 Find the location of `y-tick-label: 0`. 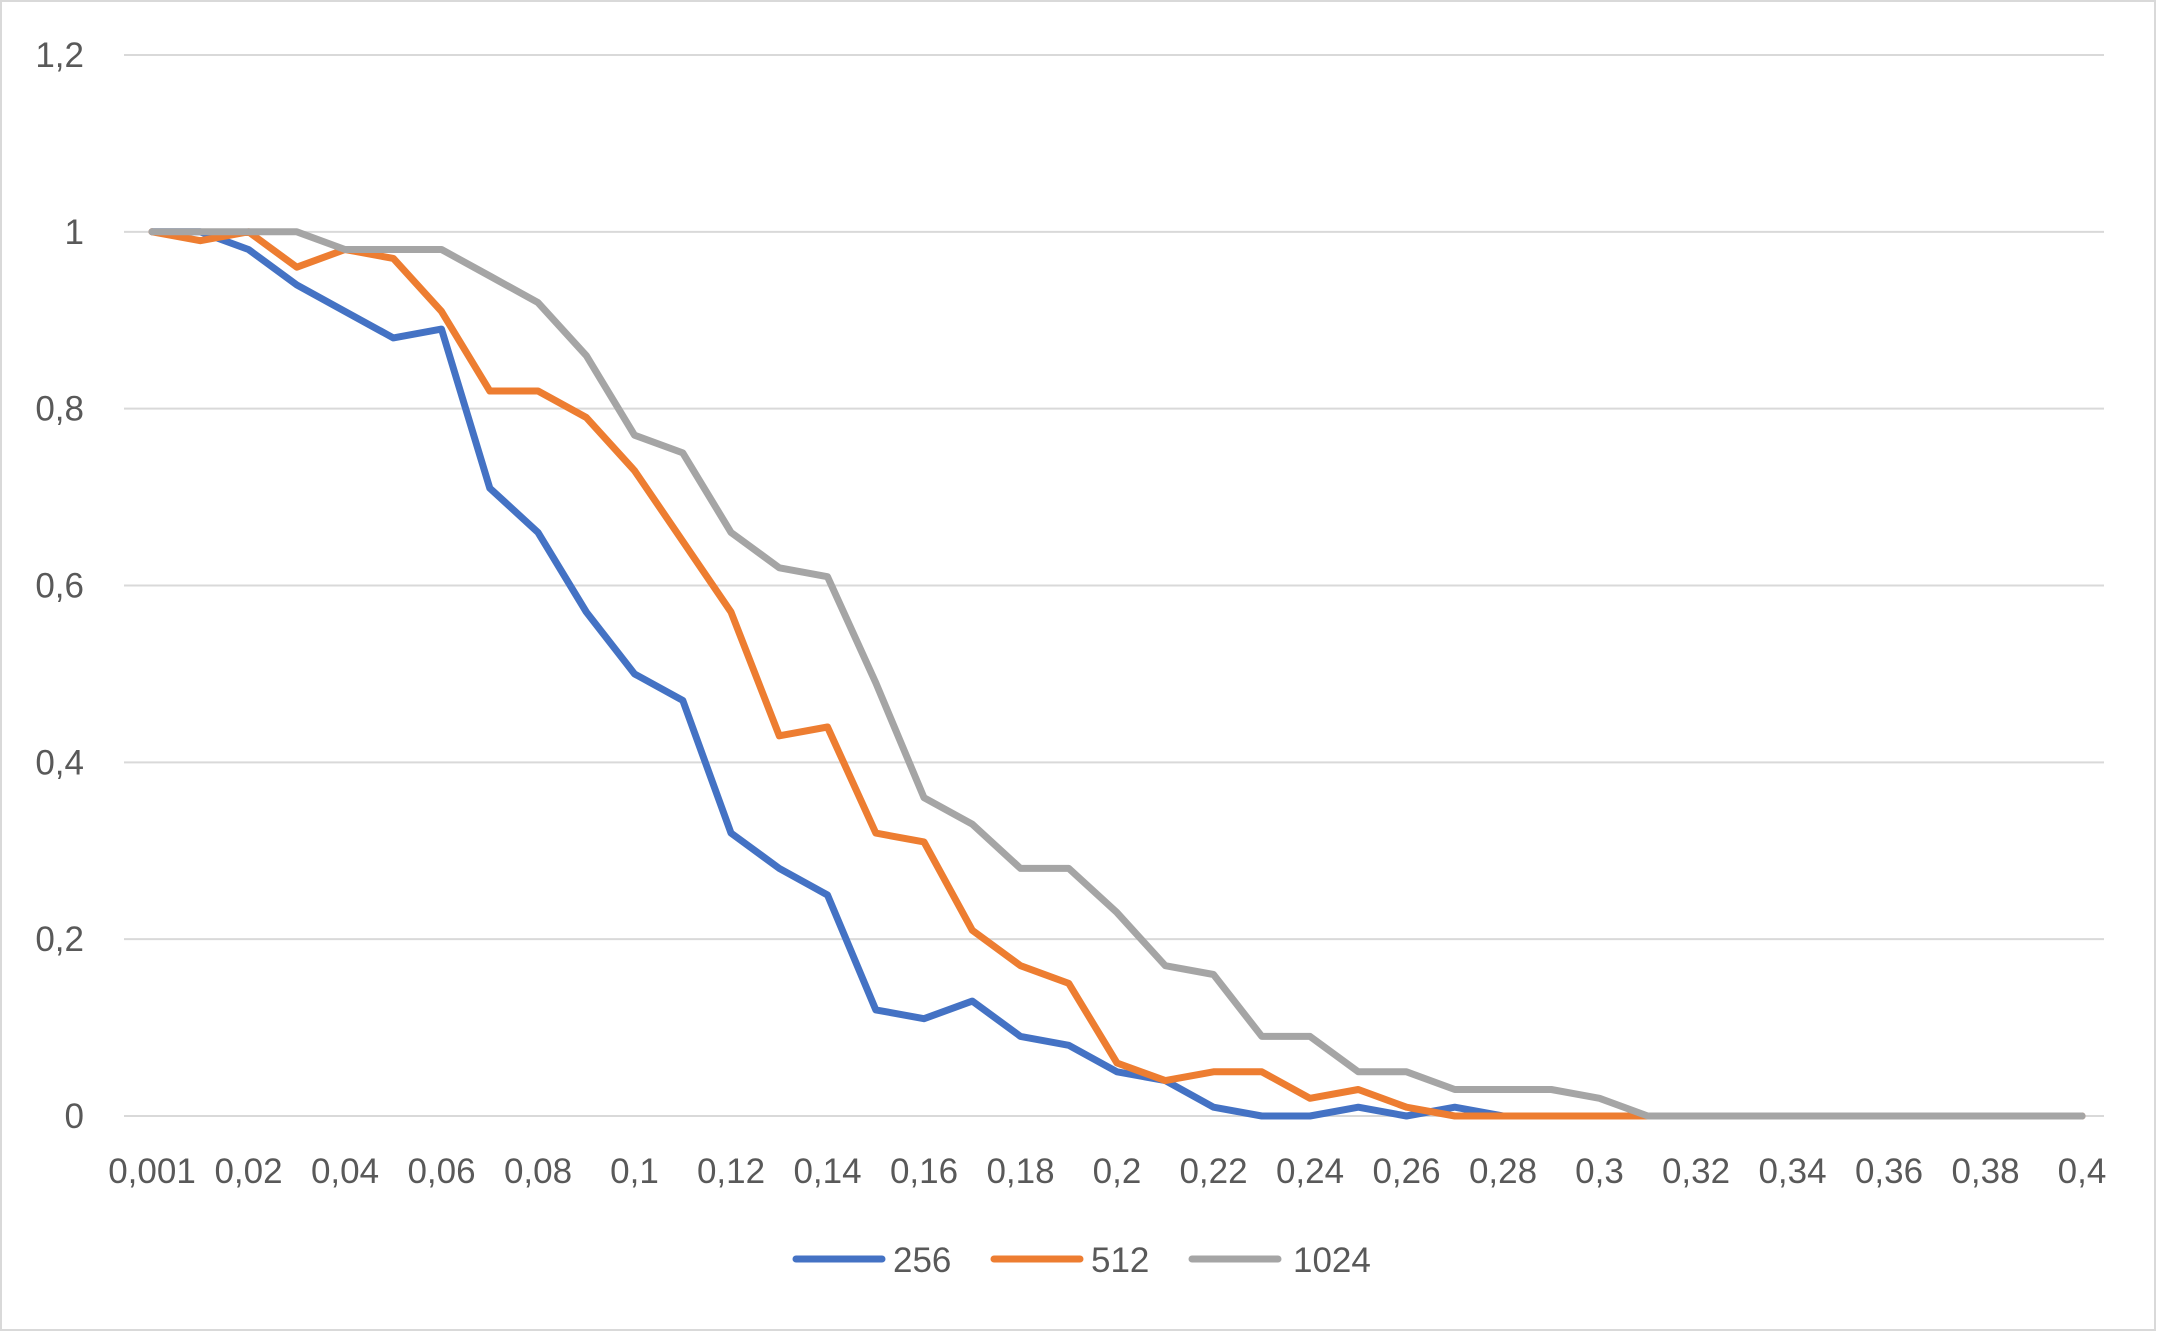

y-tick-label: 0 is located at coordinates (74, 1116).